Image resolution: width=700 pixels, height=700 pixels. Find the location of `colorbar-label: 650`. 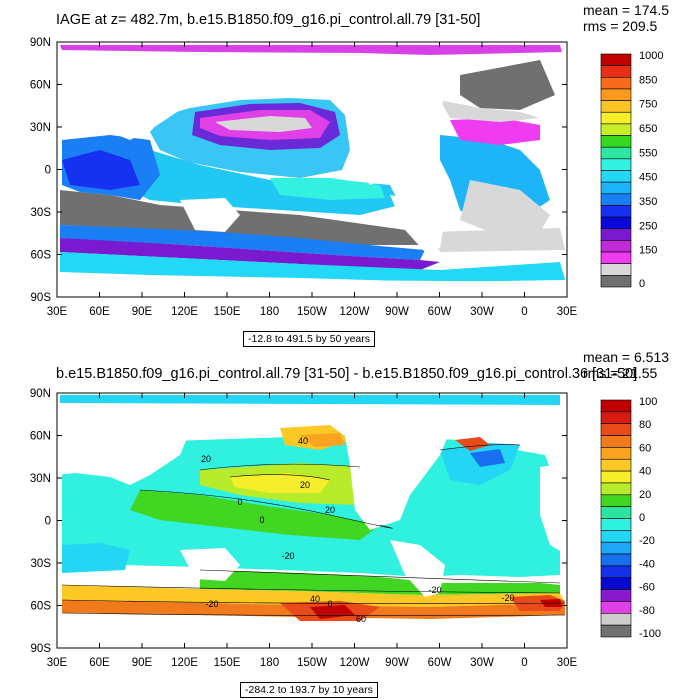

colorbar-label: 650 is located at coordinates (648, 129).